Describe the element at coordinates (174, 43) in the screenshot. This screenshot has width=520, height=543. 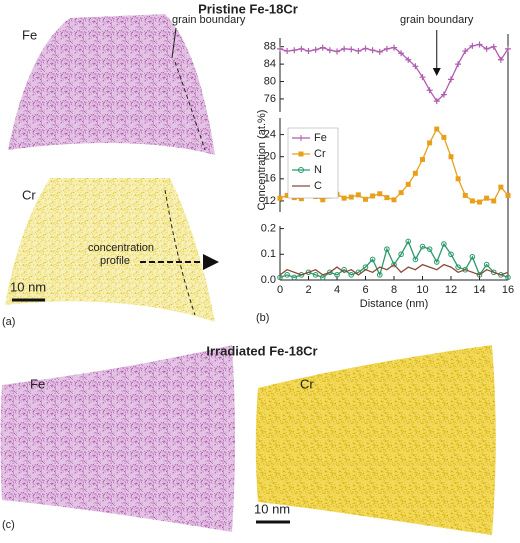
I see `leader-line` at that location.